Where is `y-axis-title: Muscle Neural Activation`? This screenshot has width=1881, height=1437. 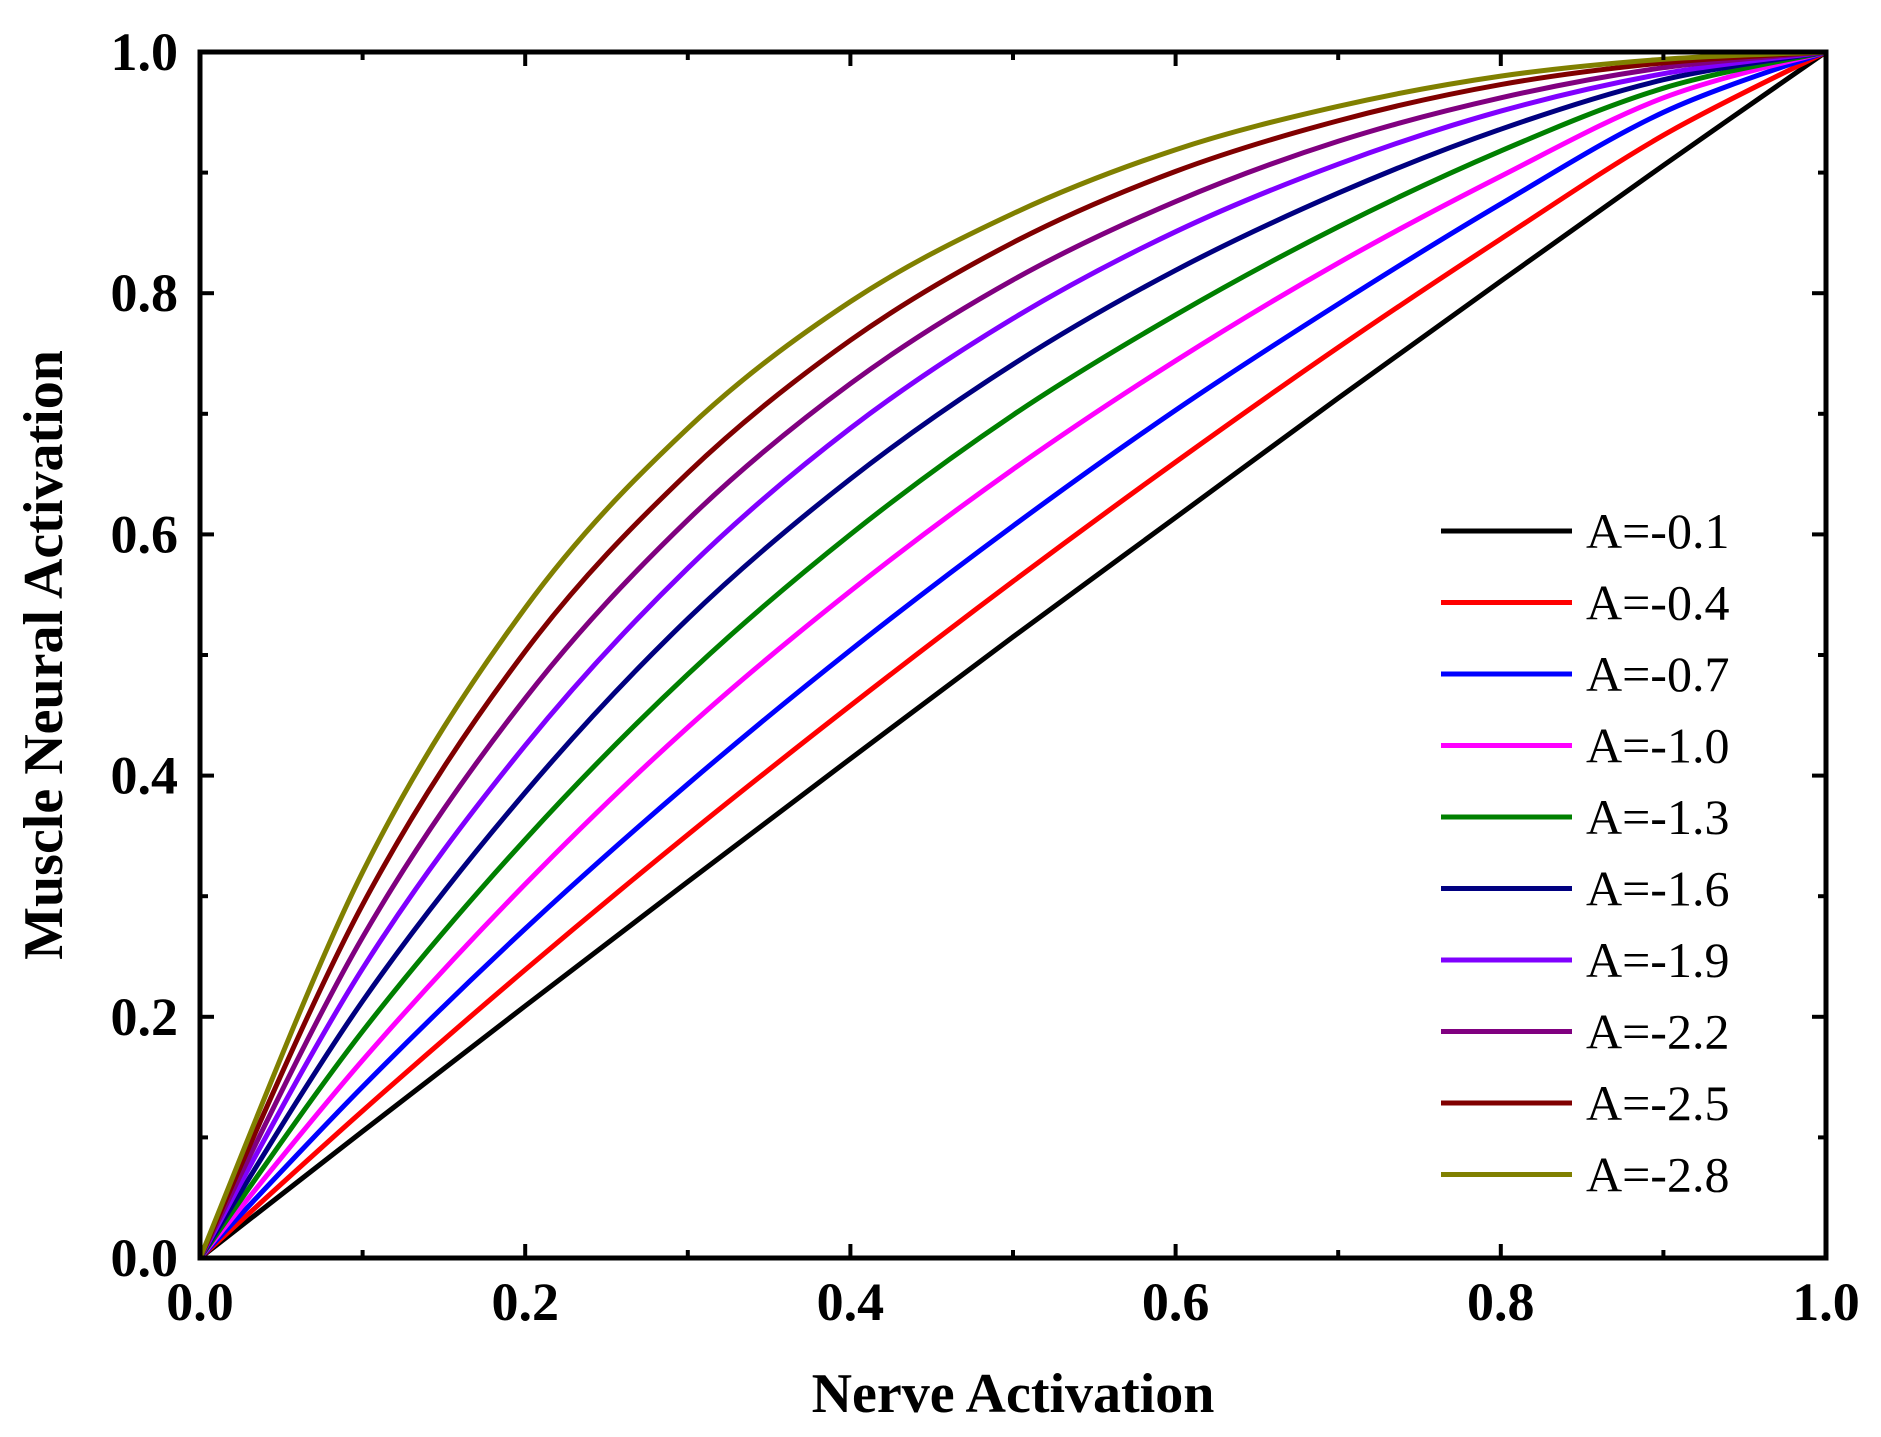
y-axis-title: Muscle Neural Activation is located at coordinates (44, 655).